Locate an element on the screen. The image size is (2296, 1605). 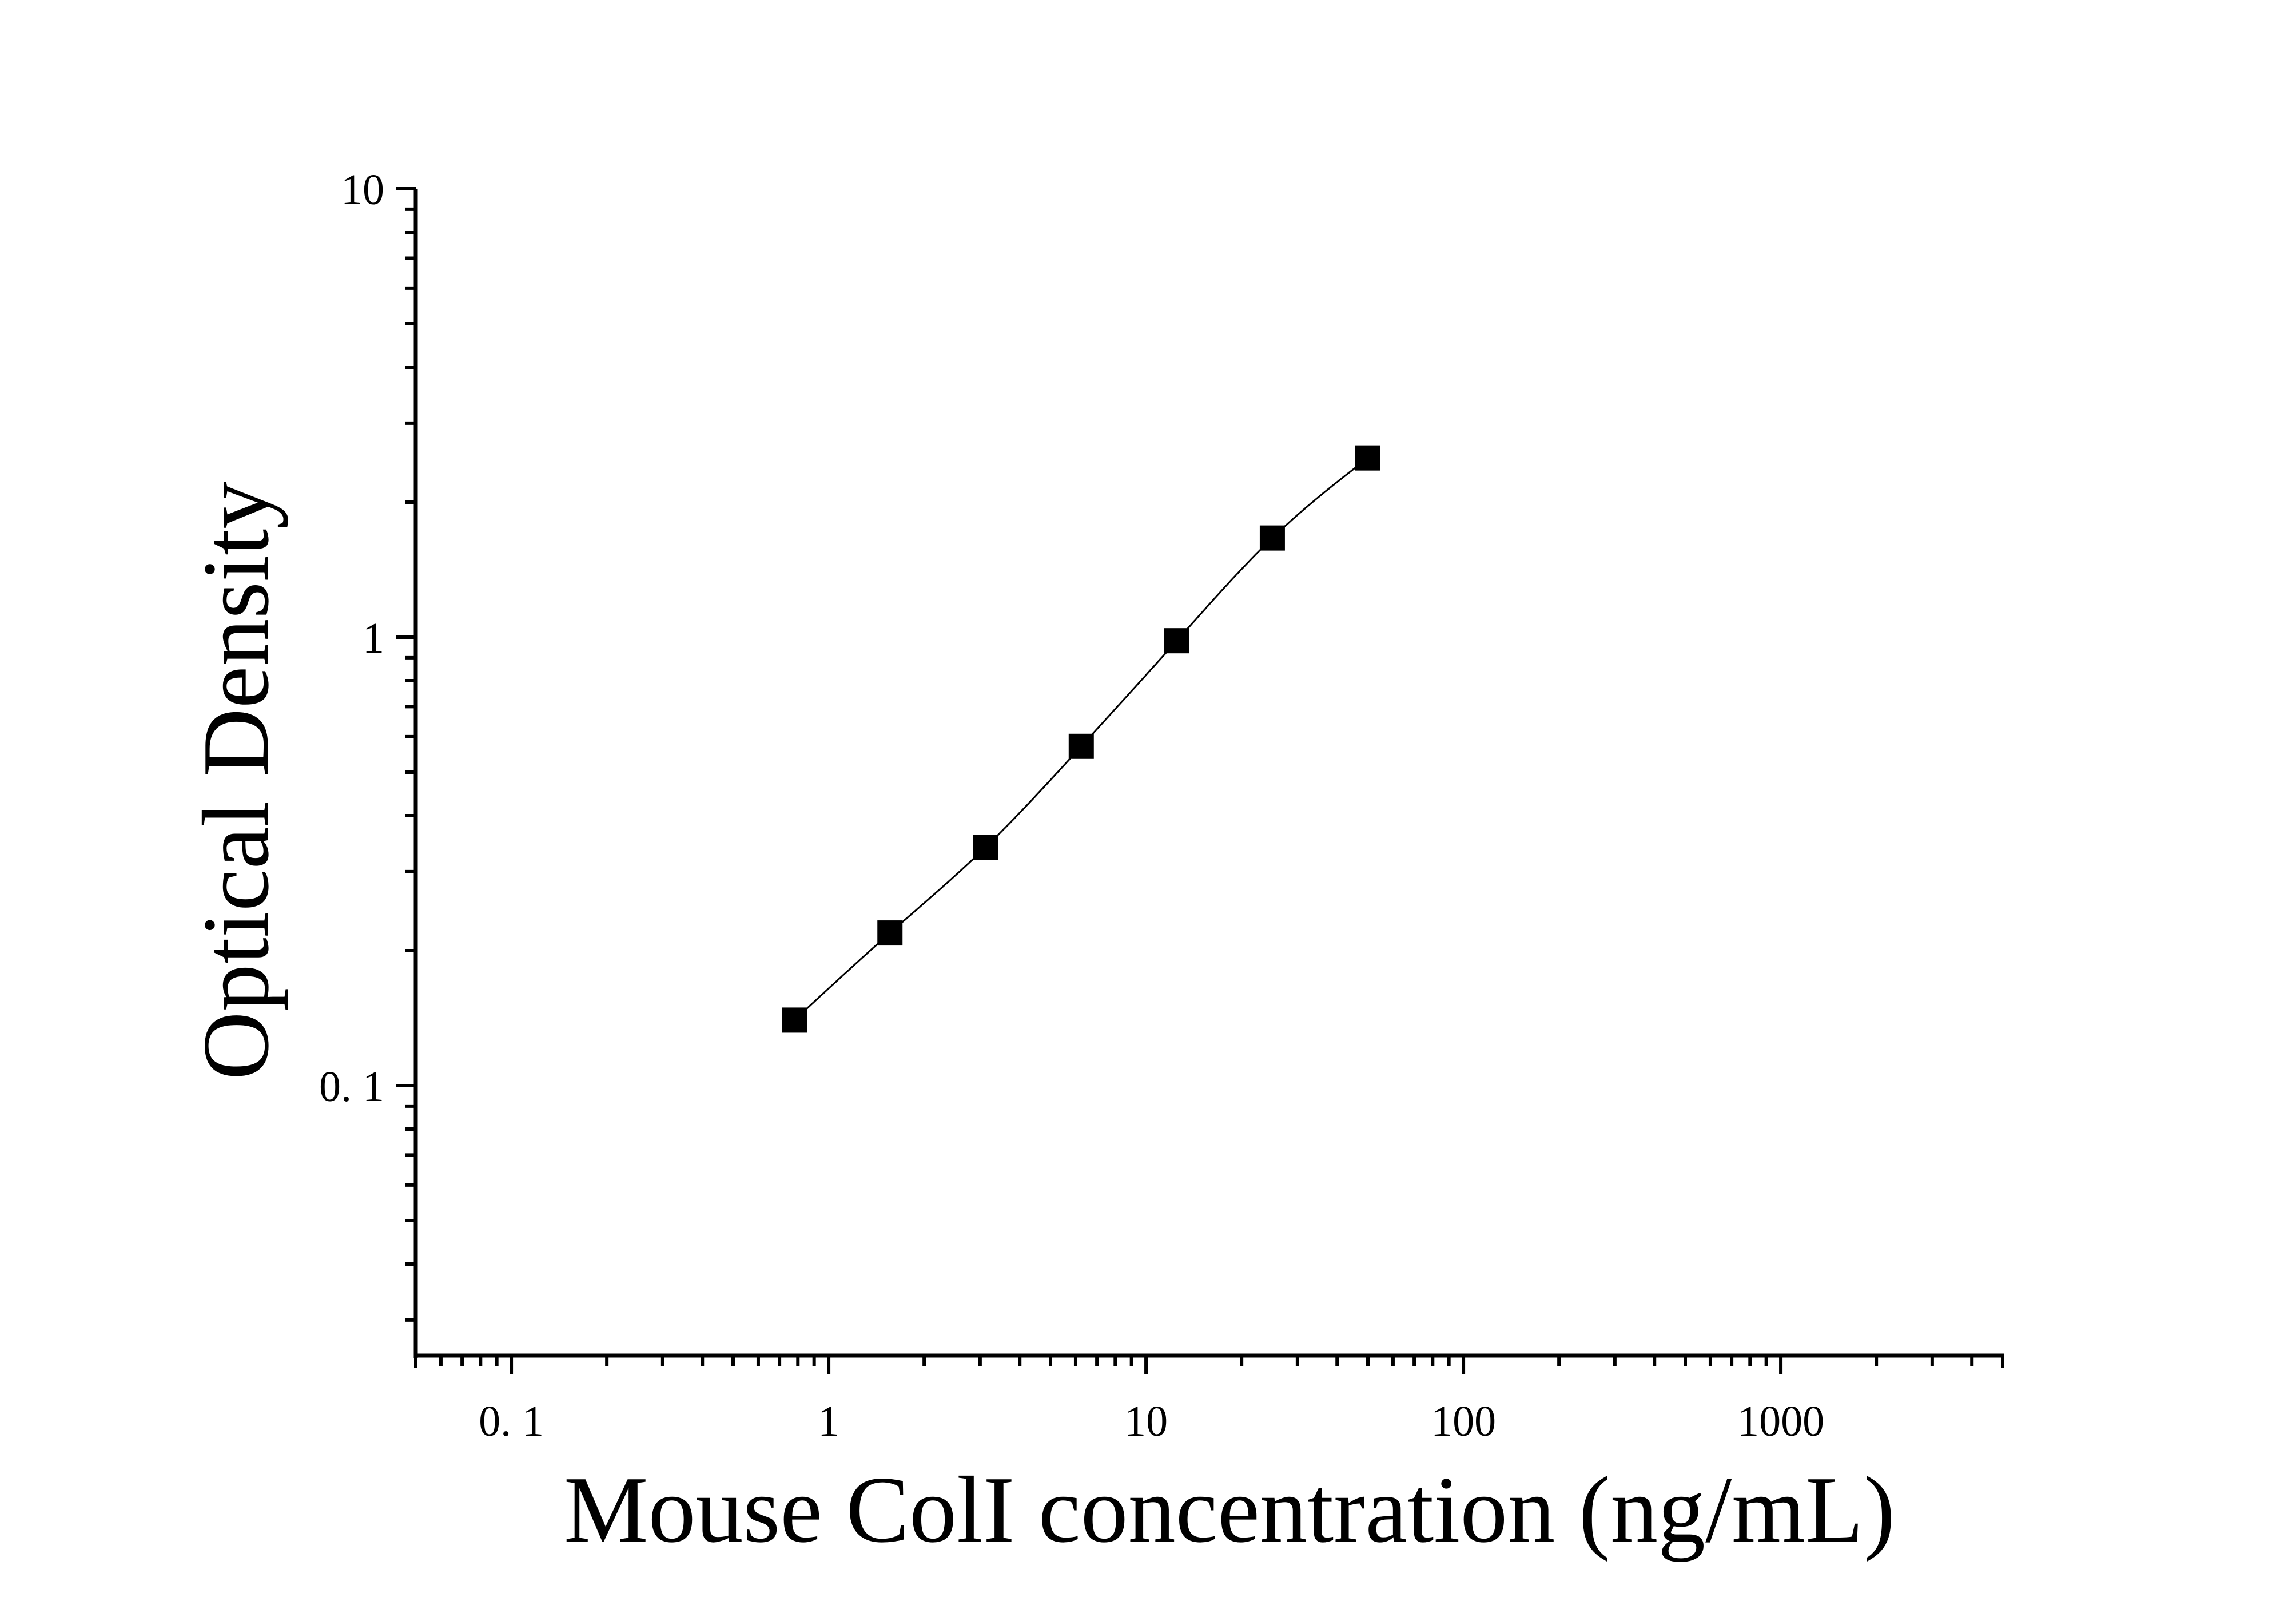
x-tick-label: 10 is located at coordinates (1146, 1421).